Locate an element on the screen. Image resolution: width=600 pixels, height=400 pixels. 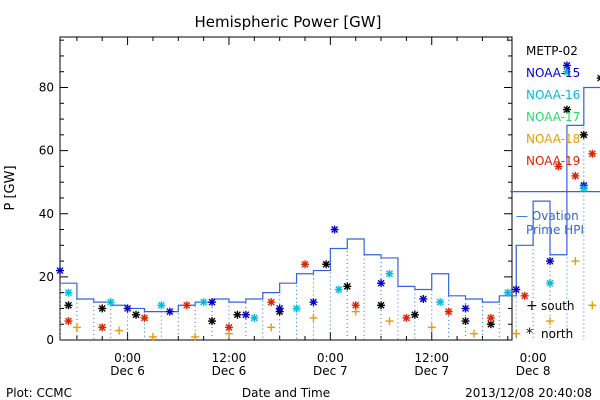
y-tick-label: 0 is located at coordinates (50, 340).